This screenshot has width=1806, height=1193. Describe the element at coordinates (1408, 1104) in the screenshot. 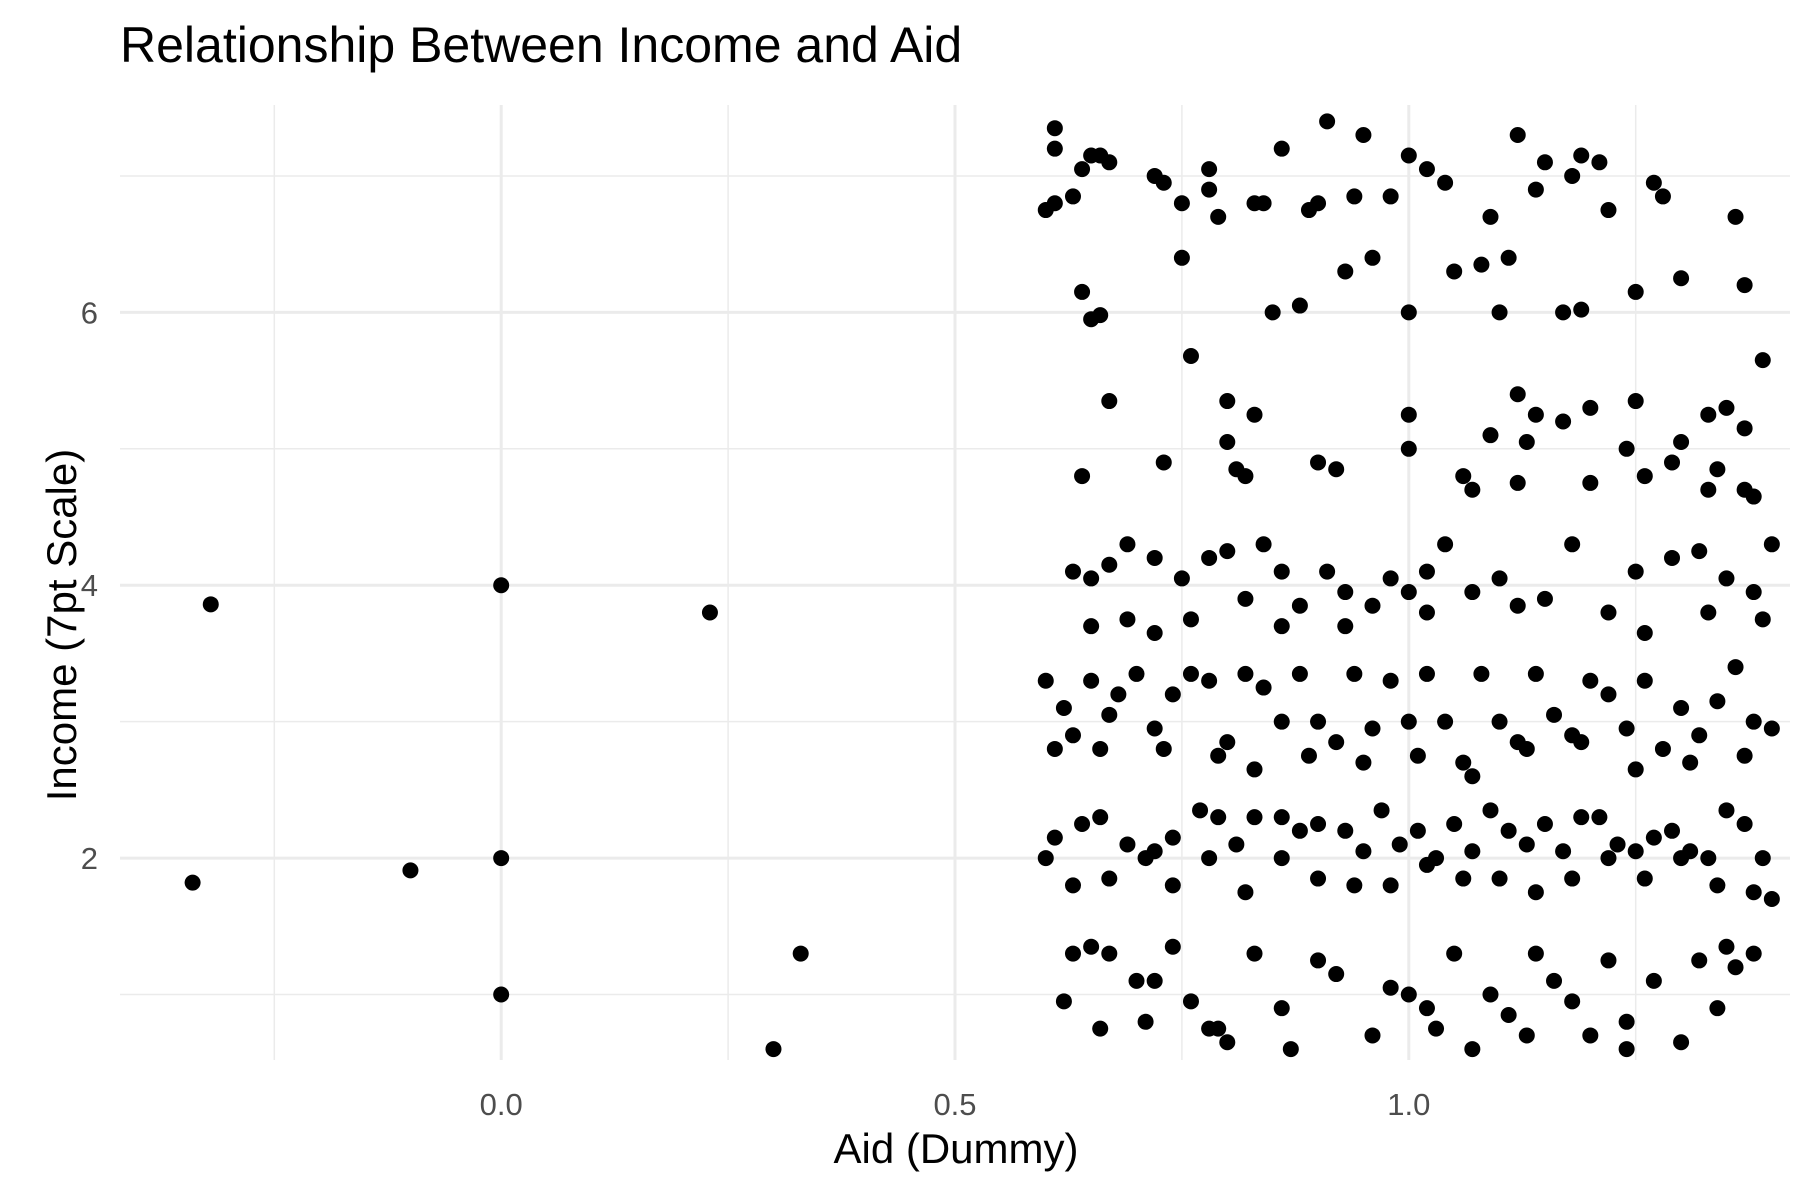

I see `x-tick-label: 1.0` at that location.